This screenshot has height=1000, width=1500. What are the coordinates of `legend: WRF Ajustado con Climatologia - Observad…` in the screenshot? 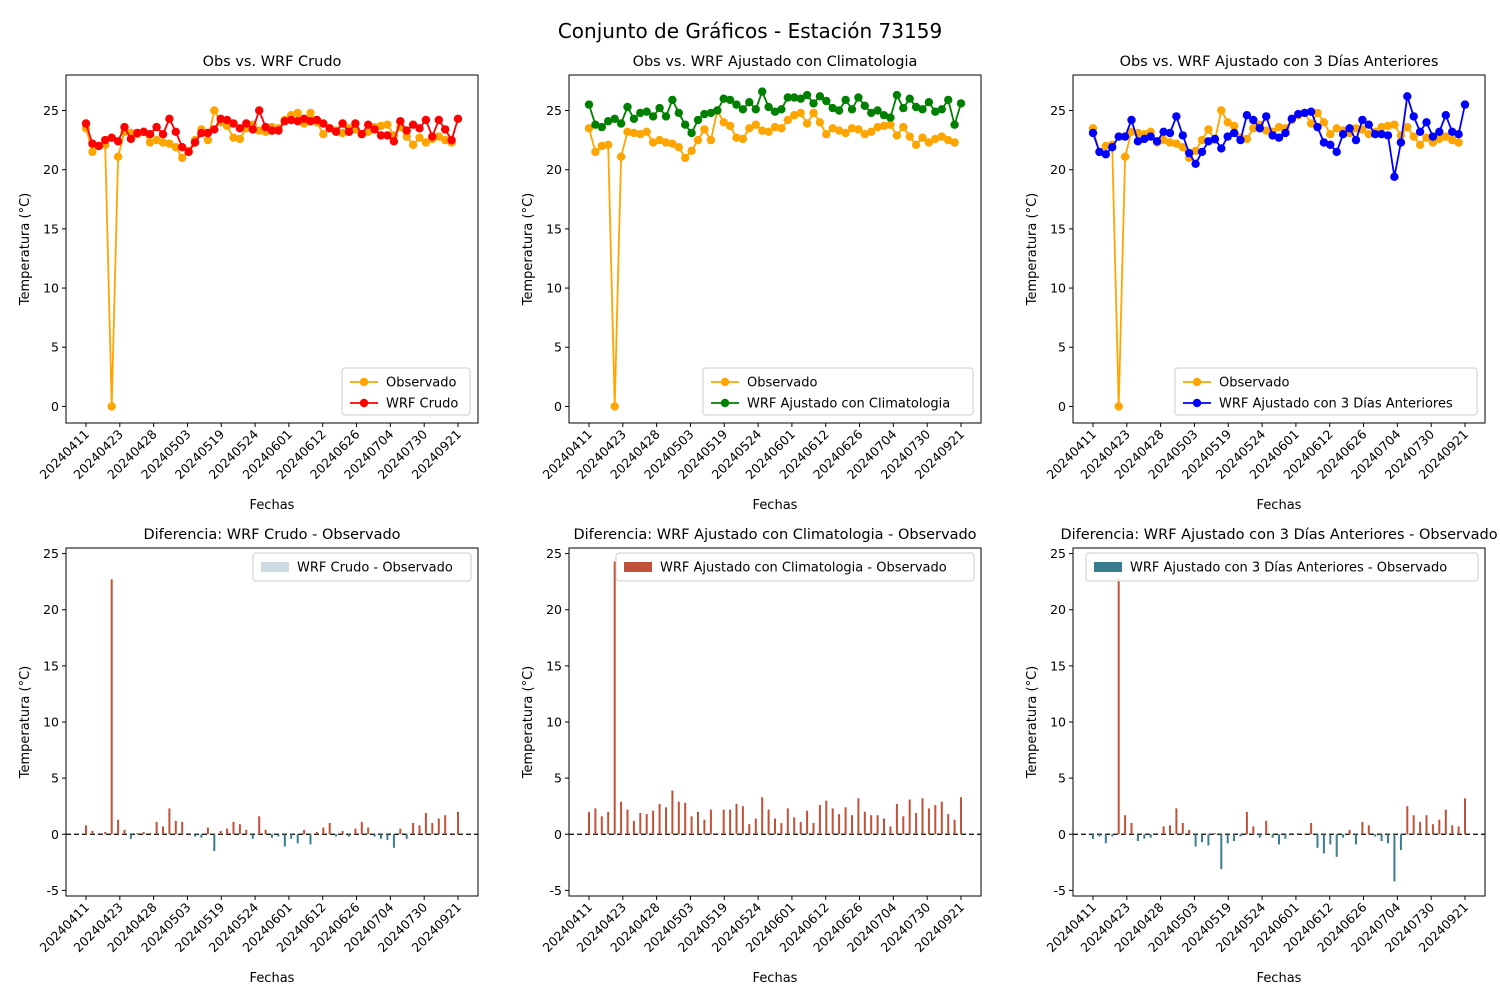 It's located at (795, 567).